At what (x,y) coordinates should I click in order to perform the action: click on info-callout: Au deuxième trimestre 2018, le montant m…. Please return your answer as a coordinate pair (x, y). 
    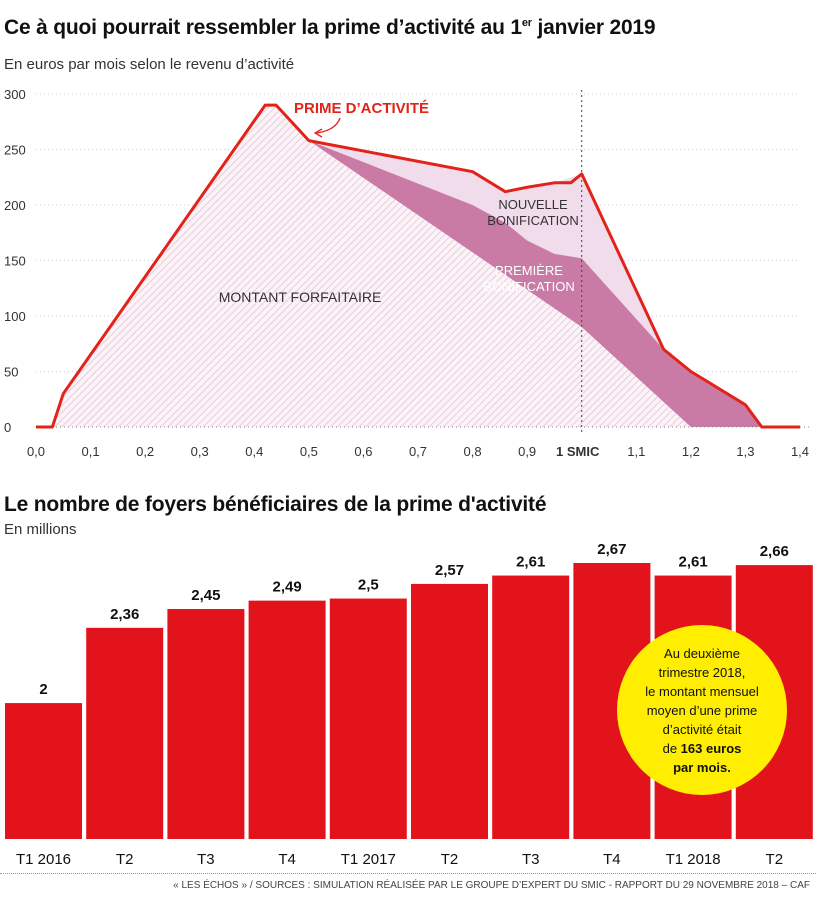
    Looking at the image, I should click on (702, 710).